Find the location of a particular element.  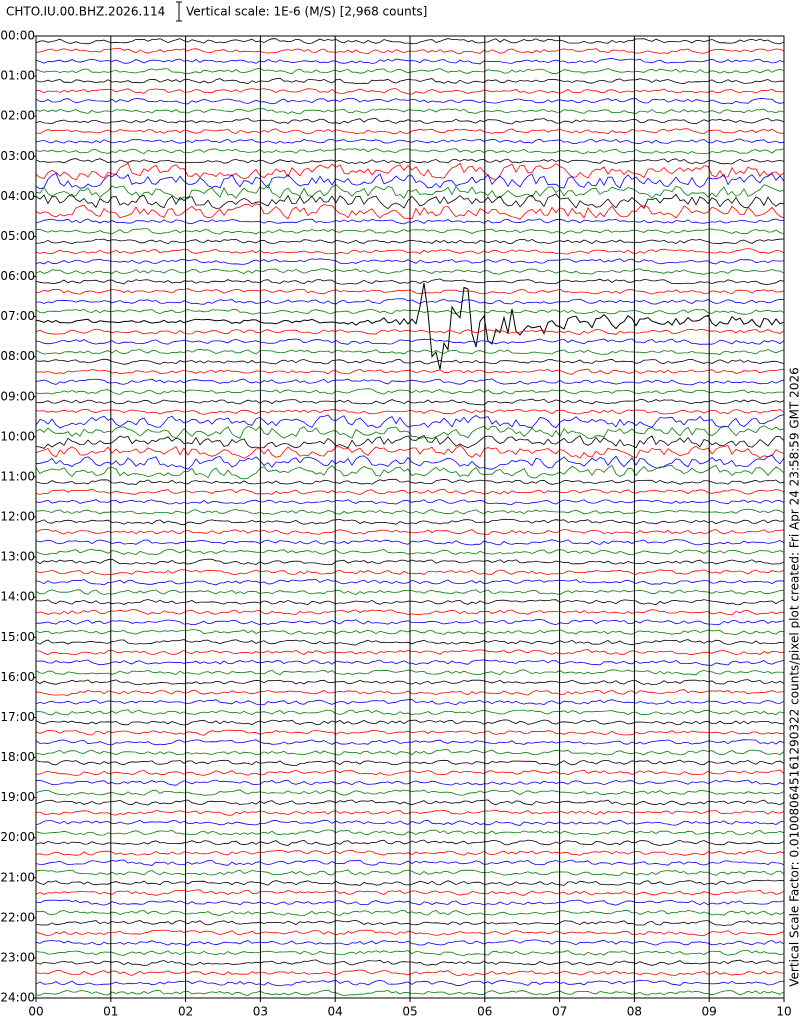

y-tick-label: 07:00 is located at coordinates (17, 316).